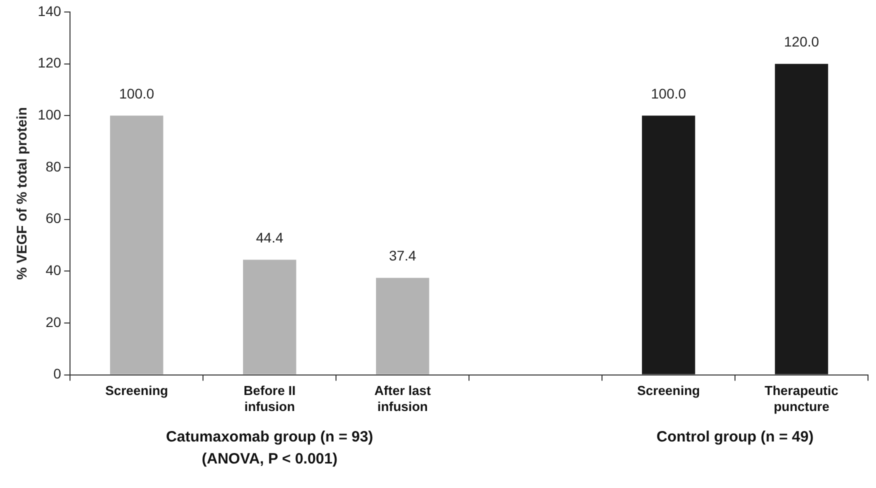 The image size is (876, 488). What do you see at coordinates (735, 437) in the screenshot?
I see `text: Control group (n = 49)` at bounding box center [735, 437].